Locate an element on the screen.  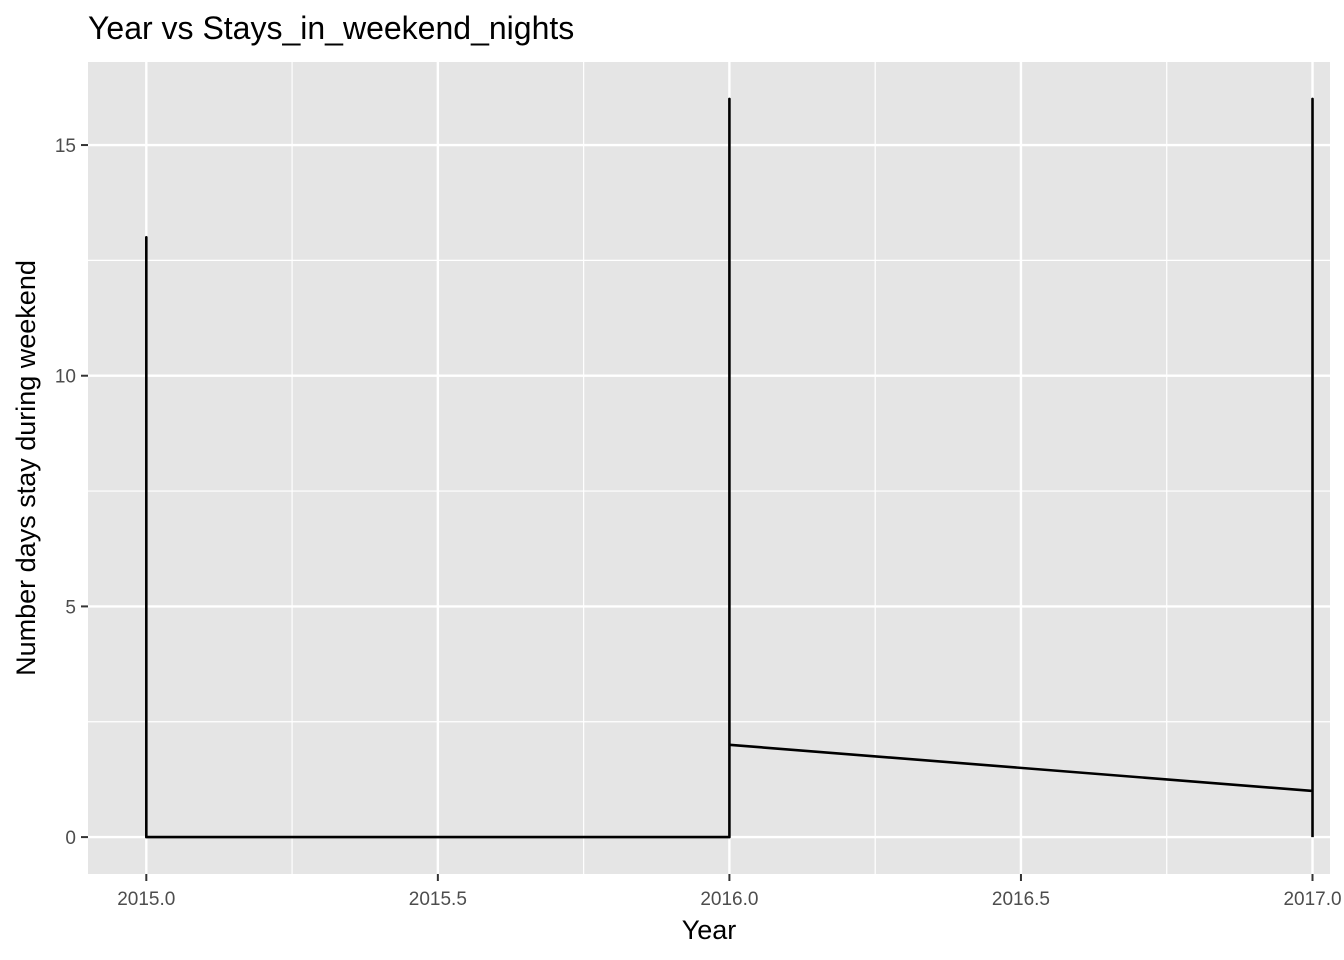
y-tick-label: 5 is located at coordinates (70, 607).